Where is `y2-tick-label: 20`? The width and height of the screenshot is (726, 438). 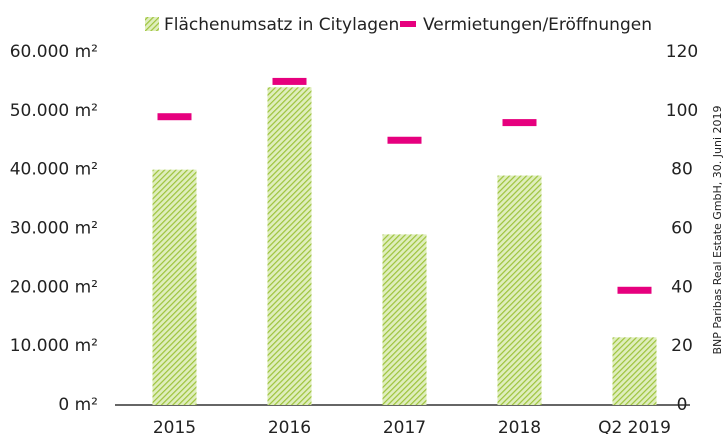
y2-tick-label: 20 is located at coordinates (682, 346).